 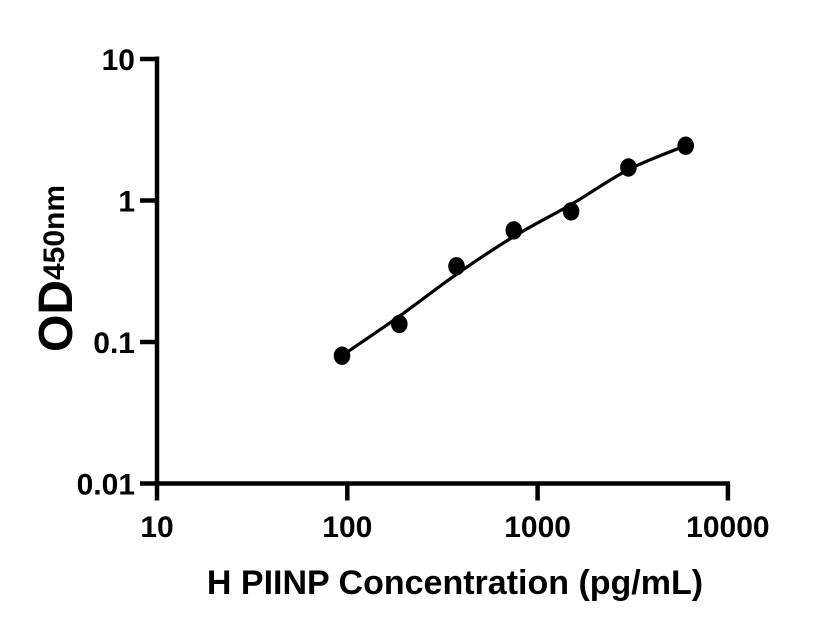 I want to click on y-axis-title-main: OD, so click(x=56, y=316).